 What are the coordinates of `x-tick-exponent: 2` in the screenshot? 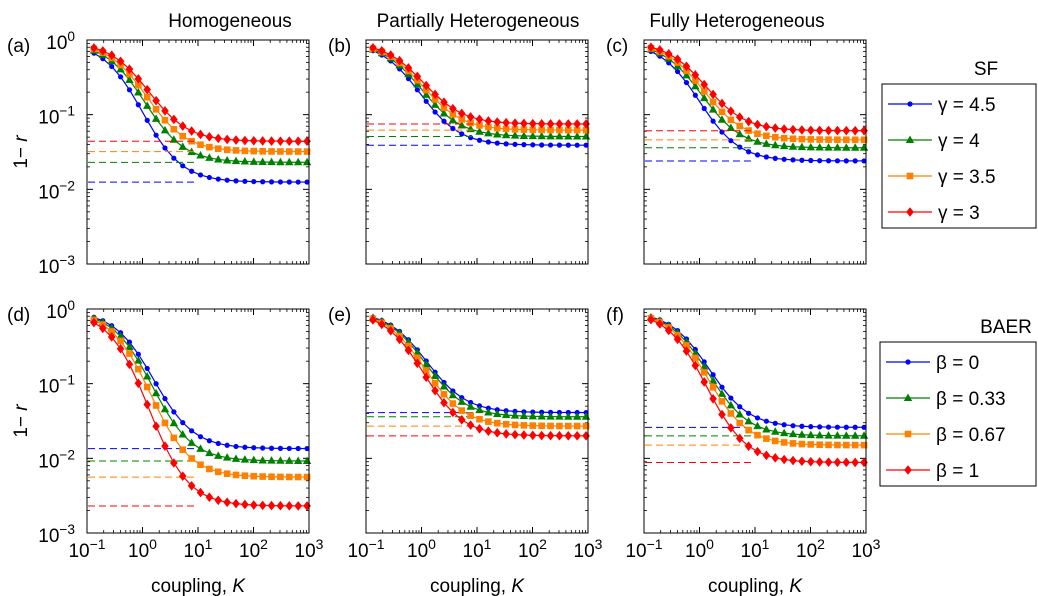 It's located at (821, 544).